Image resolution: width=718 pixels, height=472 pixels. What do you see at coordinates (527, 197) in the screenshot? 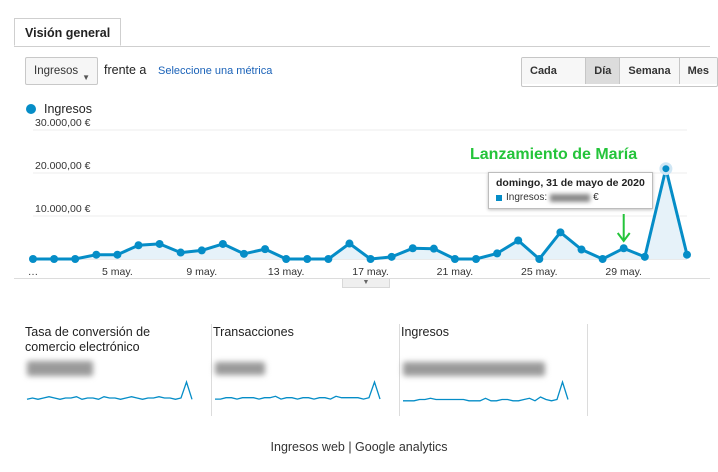
I see `tooltip-label: Ingresos:` at bounding box center [527, 197].